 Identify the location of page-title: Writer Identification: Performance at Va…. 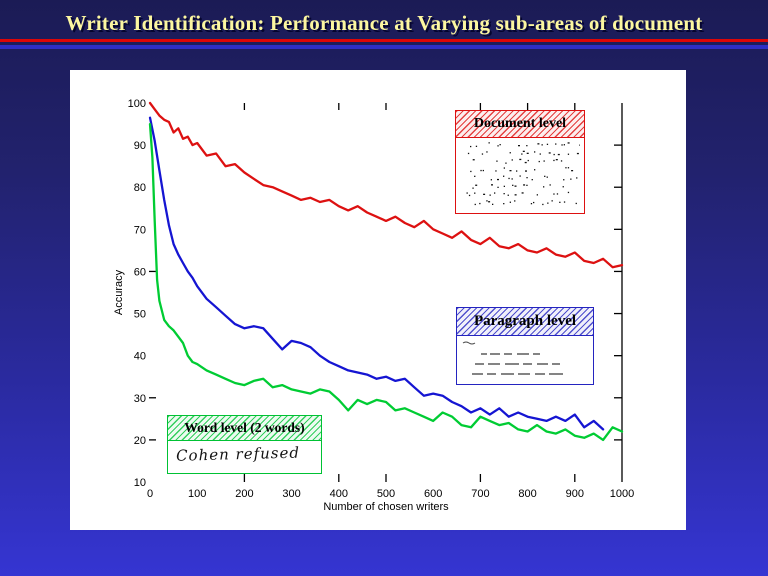
(384, 23).